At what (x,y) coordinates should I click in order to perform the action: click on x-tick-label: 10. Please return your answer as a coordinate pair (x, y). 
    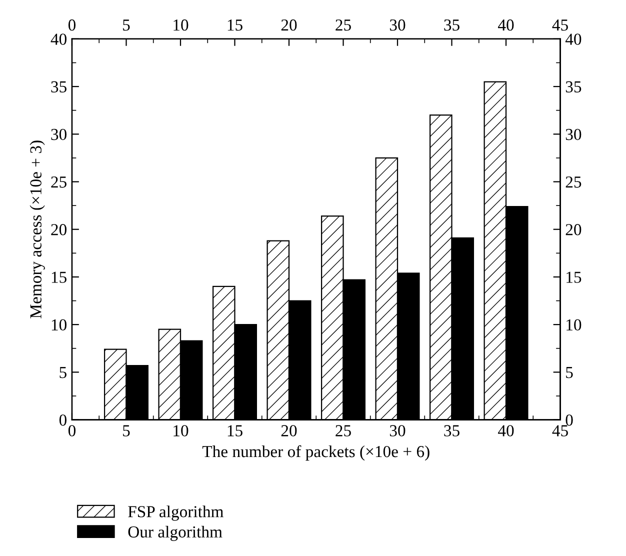
    Looking at the image, I should click on (181, 430).